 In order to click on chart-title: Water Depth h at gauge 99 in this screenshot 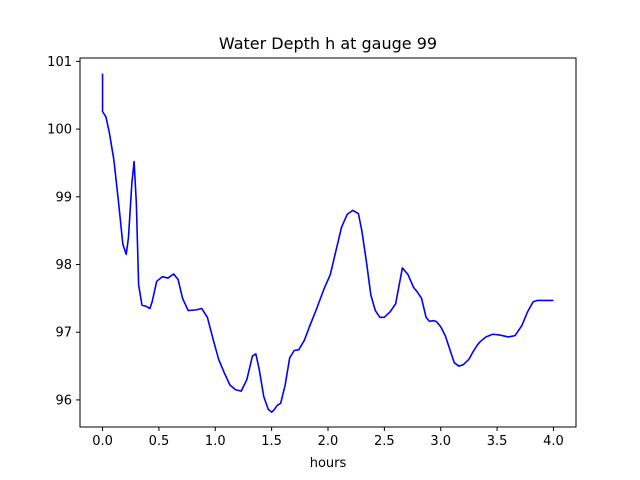, I will do `click(328, 43)`.